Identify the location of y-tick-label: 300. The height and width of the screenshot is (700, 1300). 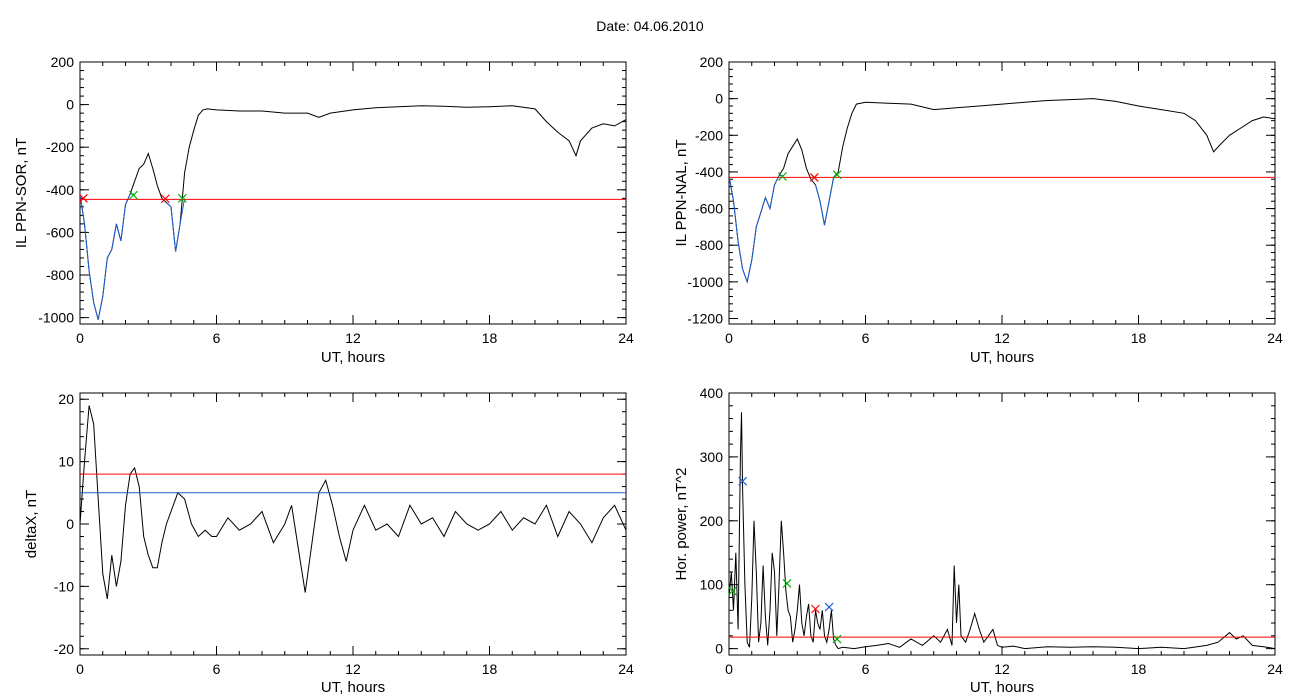
(712, 457).